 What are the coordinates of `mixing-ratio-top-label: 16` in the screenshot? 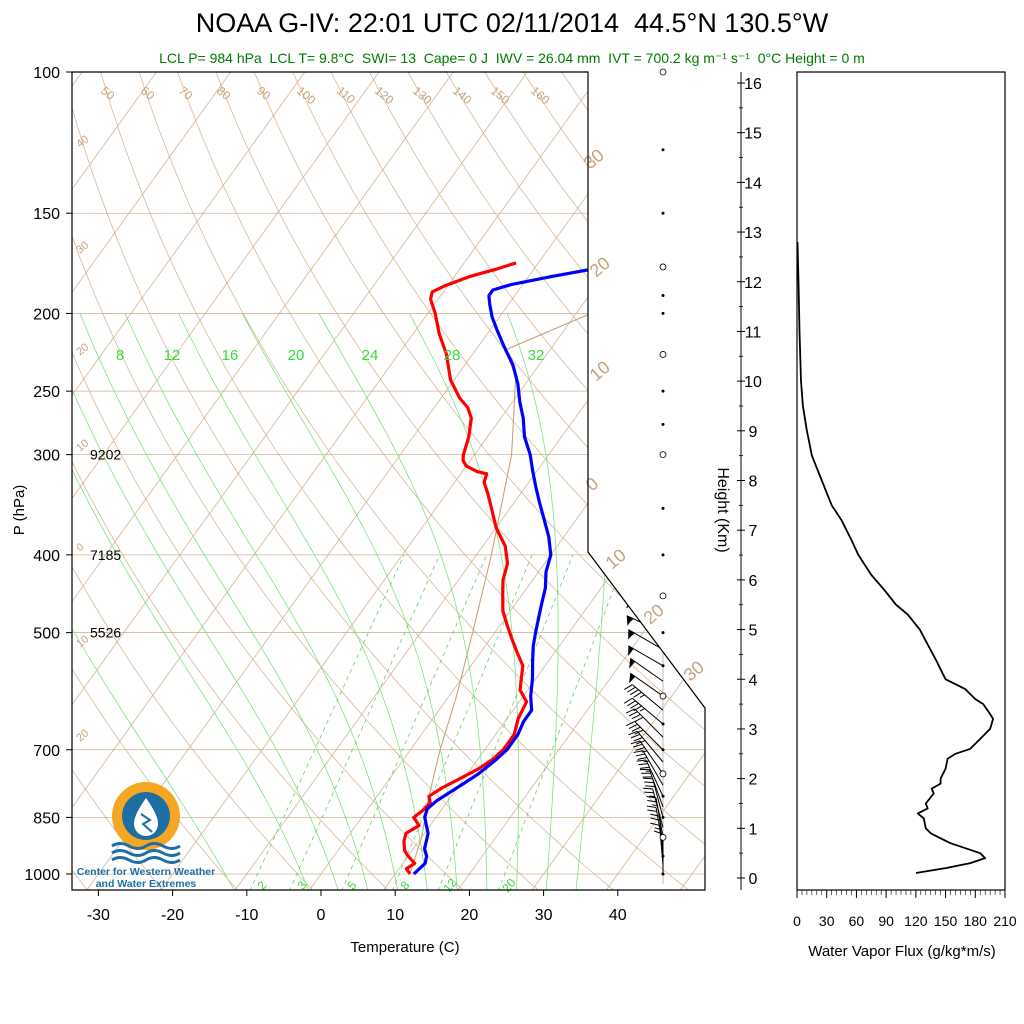 It's located at (230, 355).